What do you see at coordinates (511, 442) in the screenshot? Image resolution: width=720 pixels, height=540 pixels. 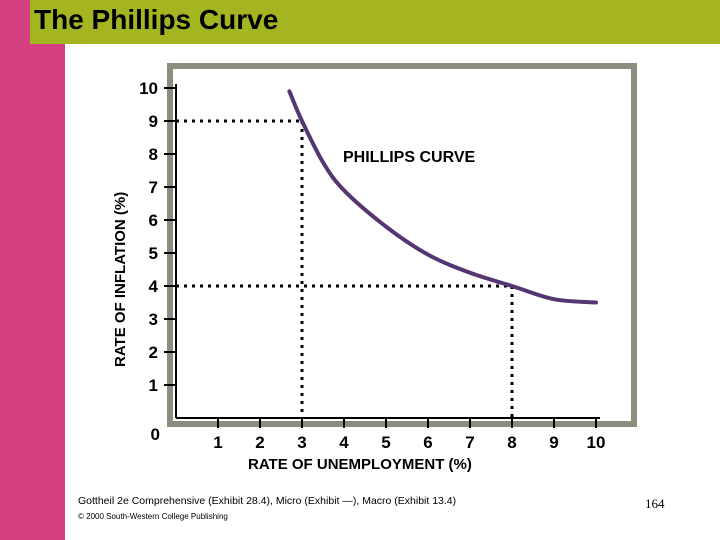 I see `x-tick-label: 8` at bounding box center [511, 442].